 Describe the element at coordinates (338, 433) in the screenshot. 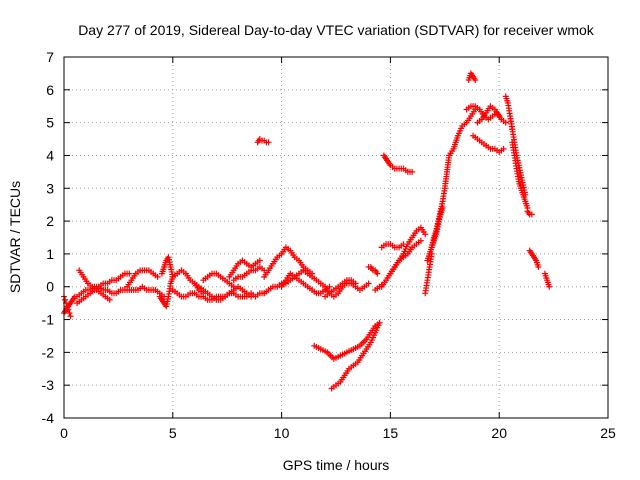

I see `x-tick-labels: 0 5 10 15 20 25` at that location.